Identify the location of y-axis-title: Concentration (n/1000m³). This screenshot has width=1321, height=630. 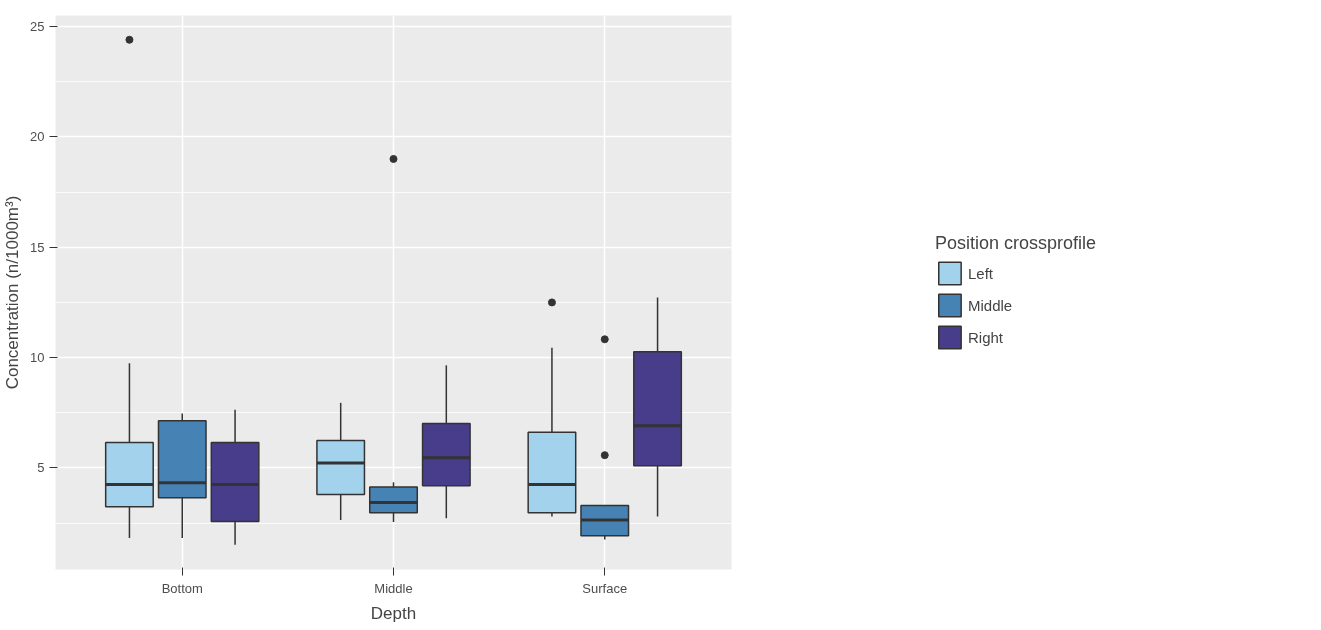
(13, 292).